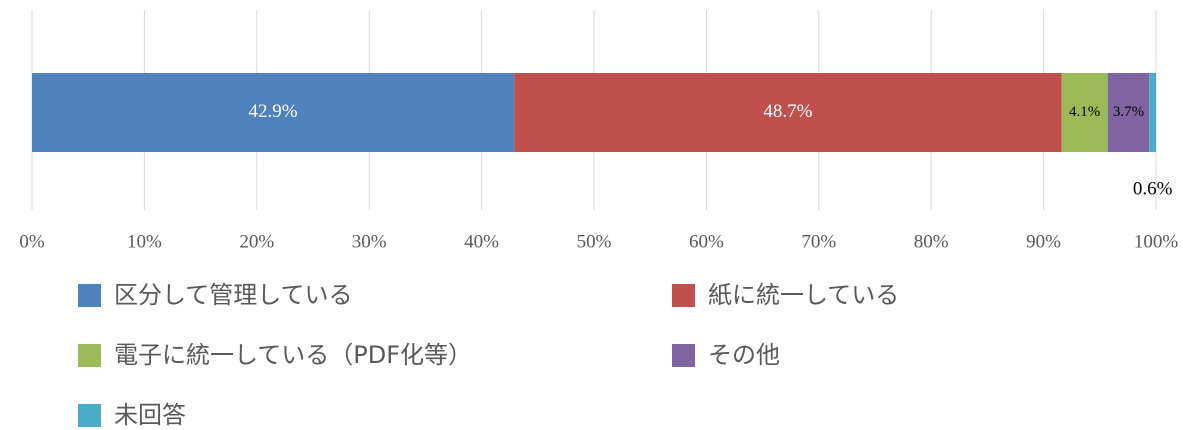 Image resolution: width=1187 pixels, height=430 pixels. I want to click on x-tick-label: 100%, so click(1156, 241).